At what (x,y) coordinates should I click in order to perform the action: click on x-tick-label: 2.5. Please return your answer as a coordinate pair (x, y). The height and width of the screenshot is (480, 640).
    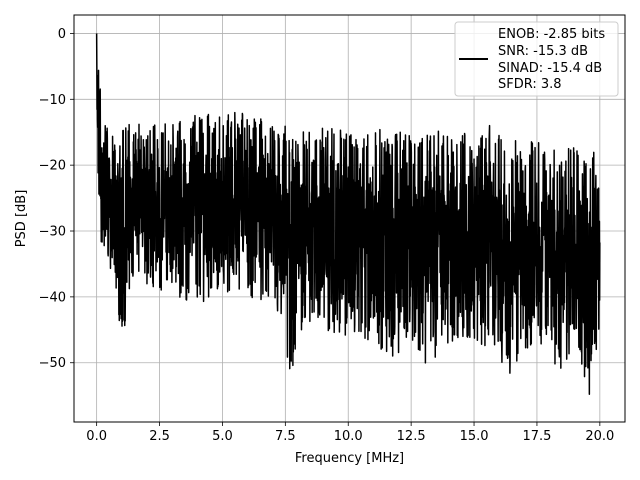
    Looking at the image, I should click on (159, 436).